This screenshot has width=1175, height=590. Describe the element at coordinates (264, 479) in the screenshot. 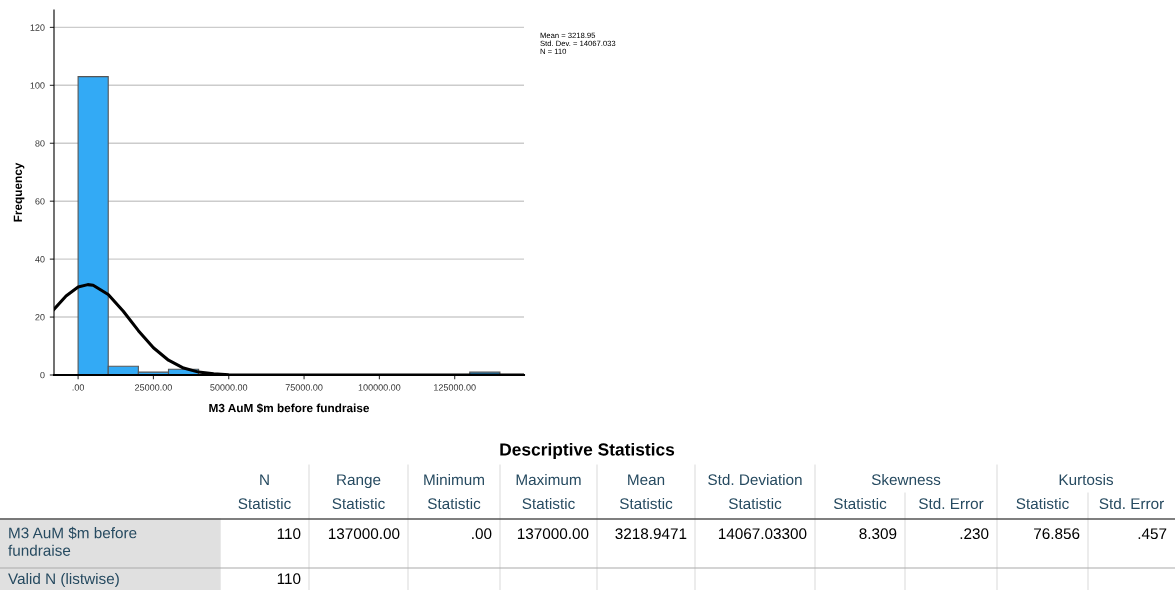

I see `text: N` at that location.